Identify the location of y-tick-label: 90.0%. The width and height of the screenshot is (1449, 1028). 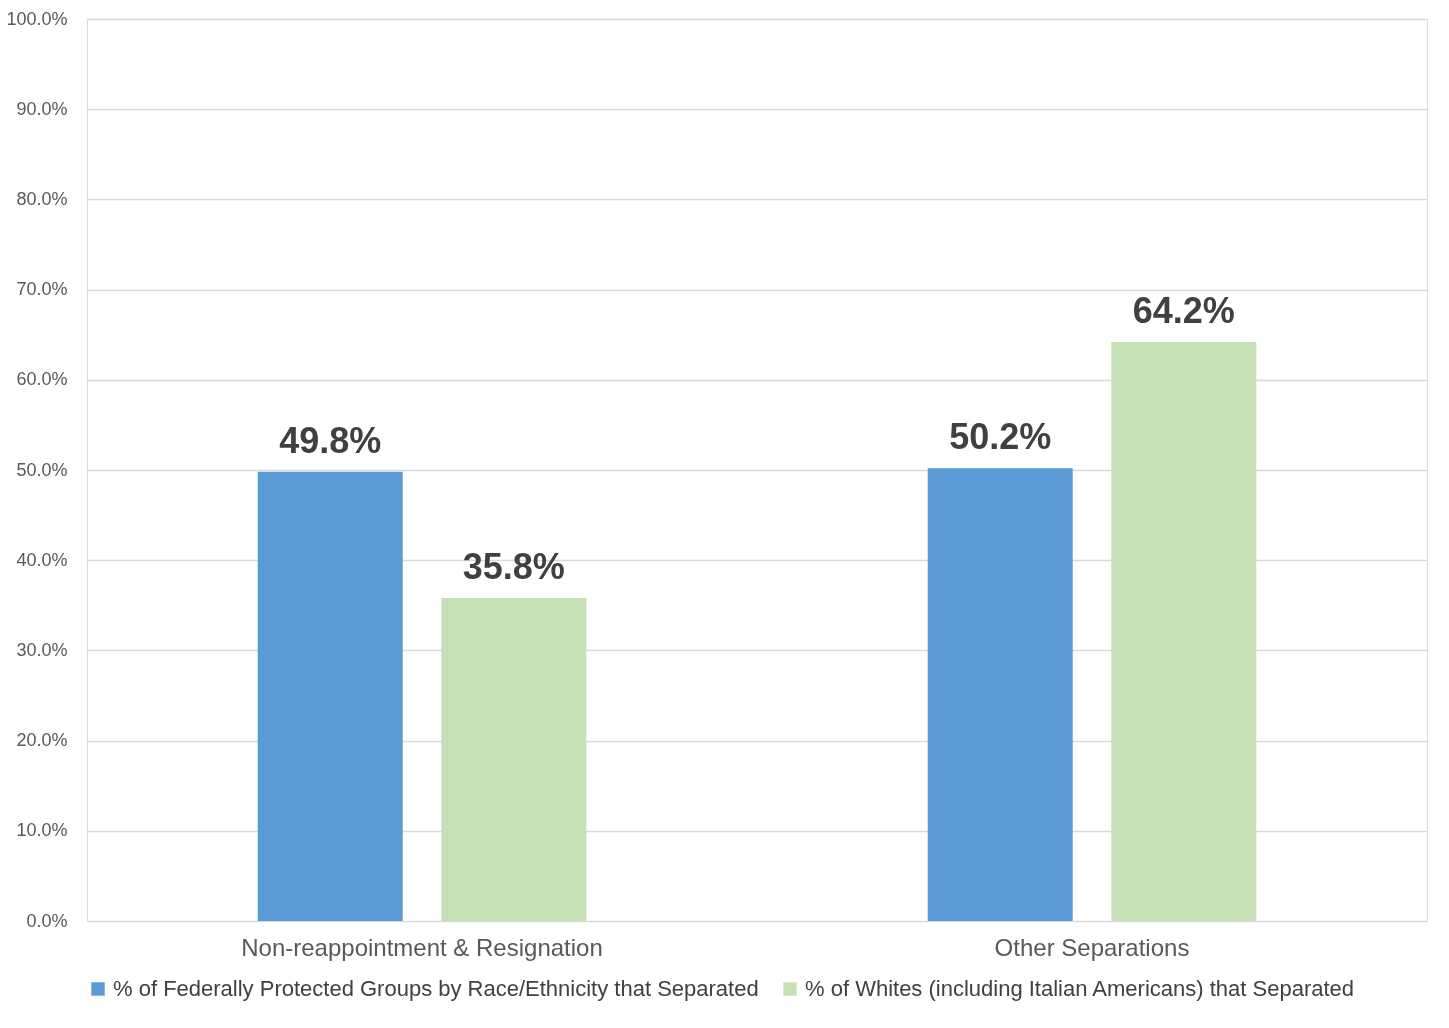
(42, 108).